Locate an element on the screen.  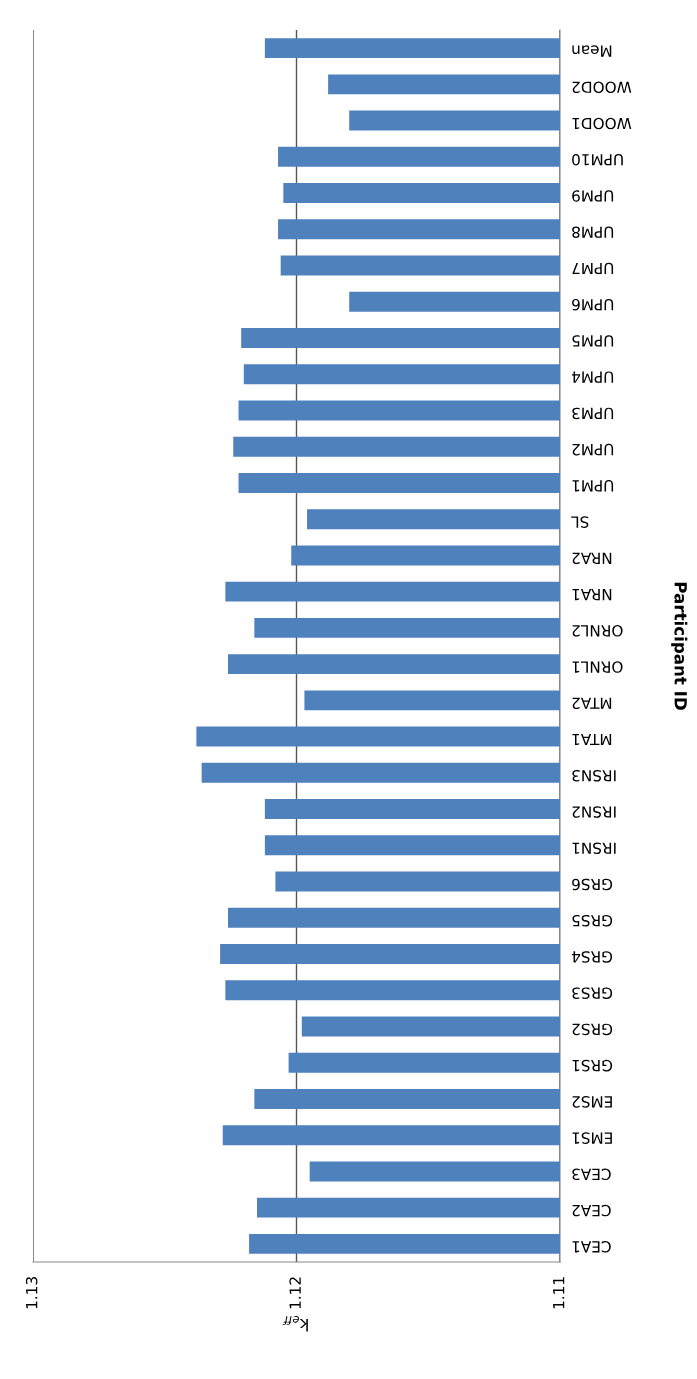
y-tick-label: NRA1 is located at coordinates (592, 595).